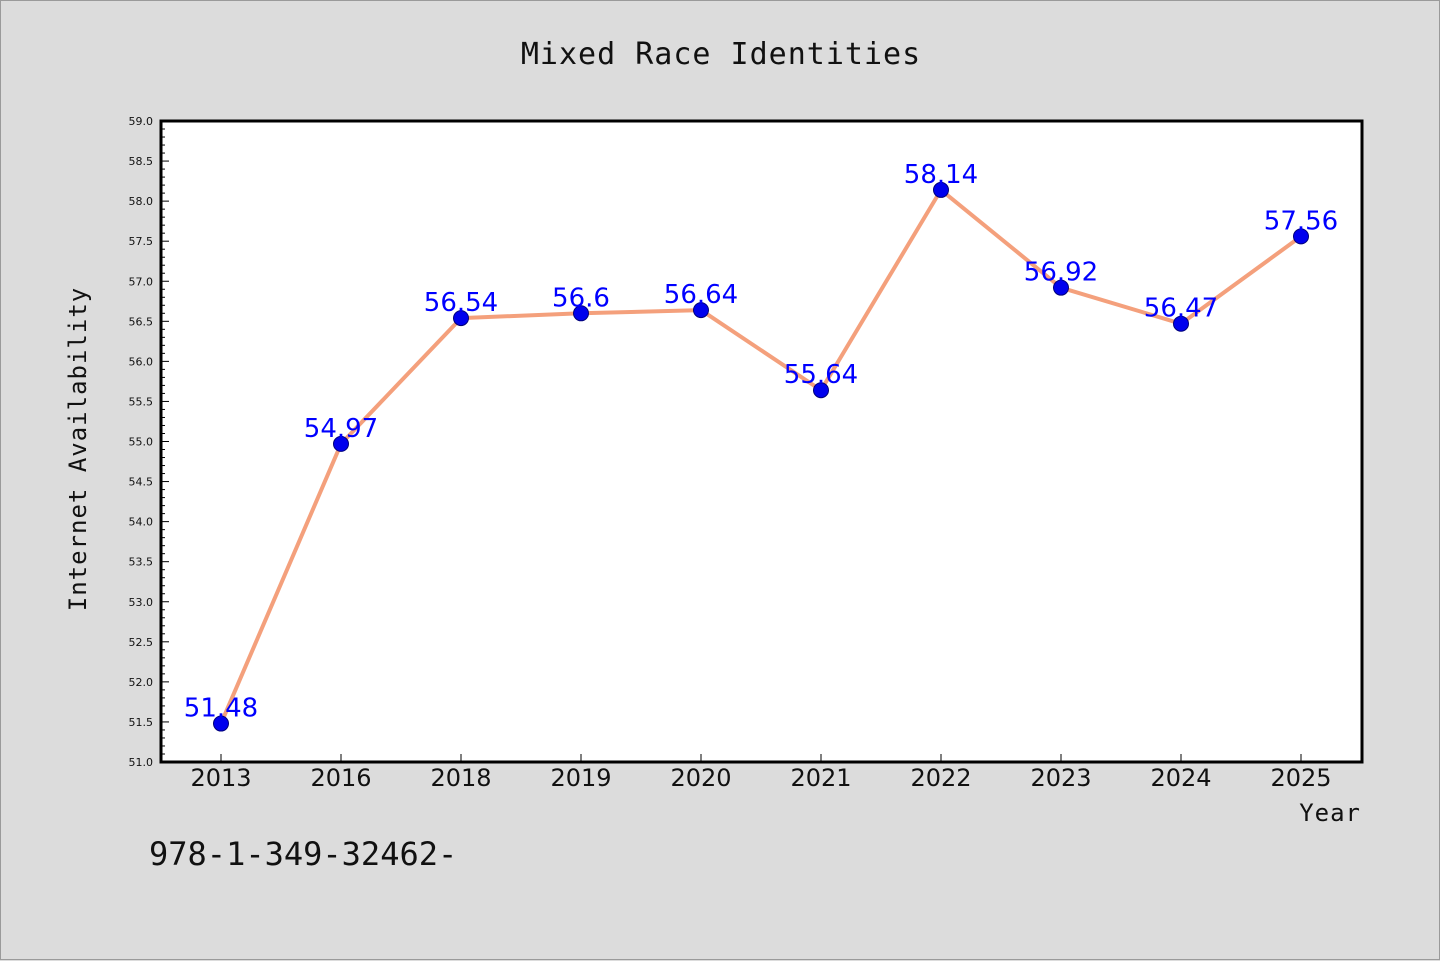  Describe the element at coordinates (141, 281) in the screenshot. I see `y-tick-label: 57.0` at that location.